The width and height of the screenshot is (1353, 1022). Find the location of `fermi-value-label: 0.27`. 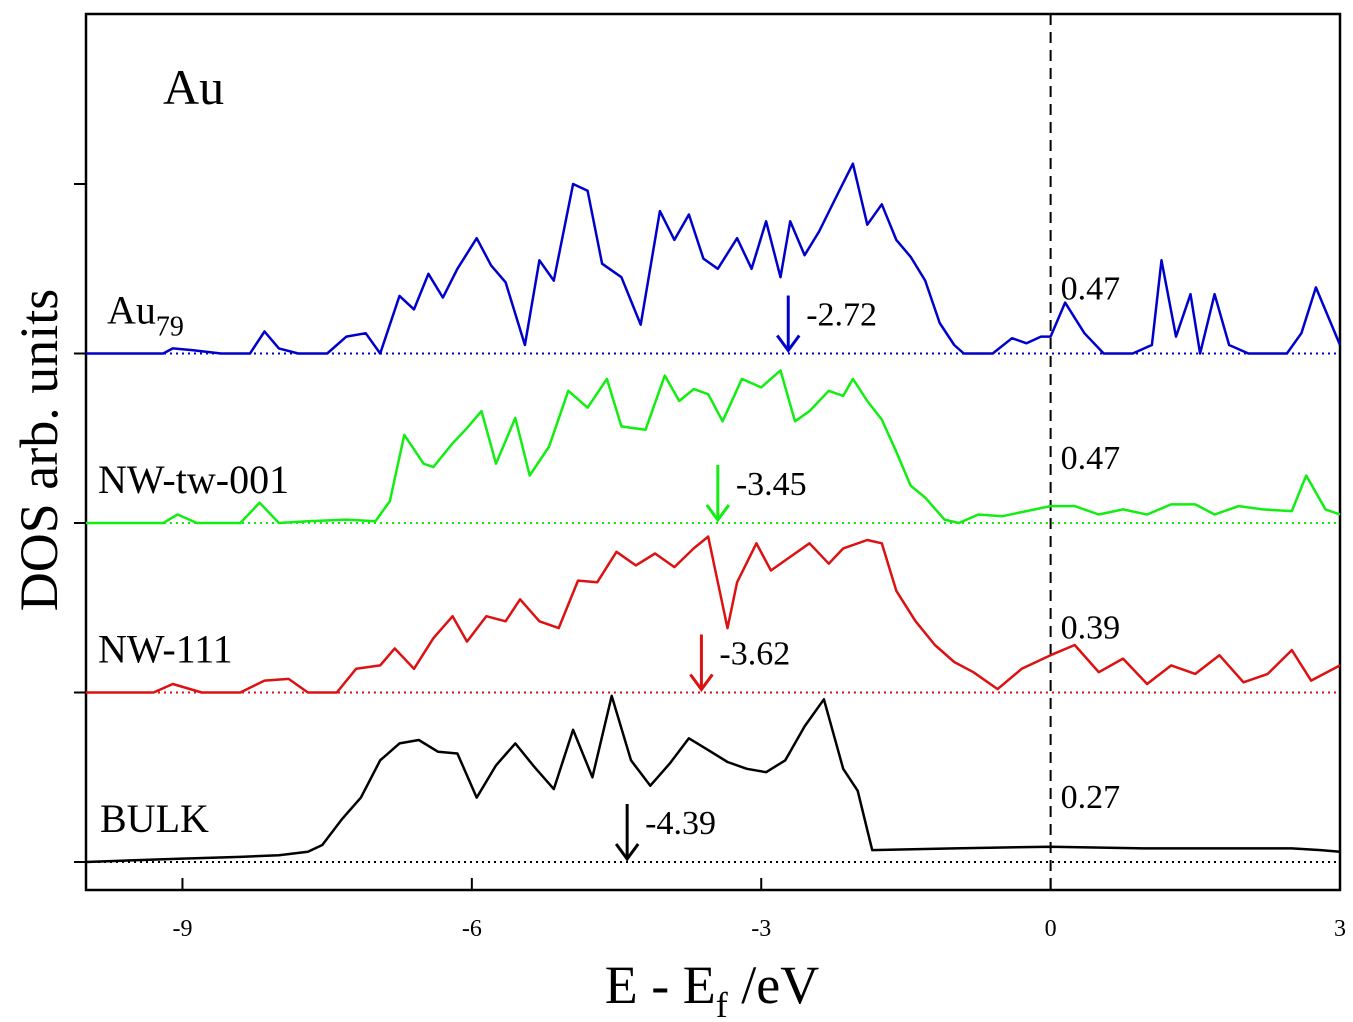

fermi-value-label: 0.27 is located at coordinates (1091, 797).